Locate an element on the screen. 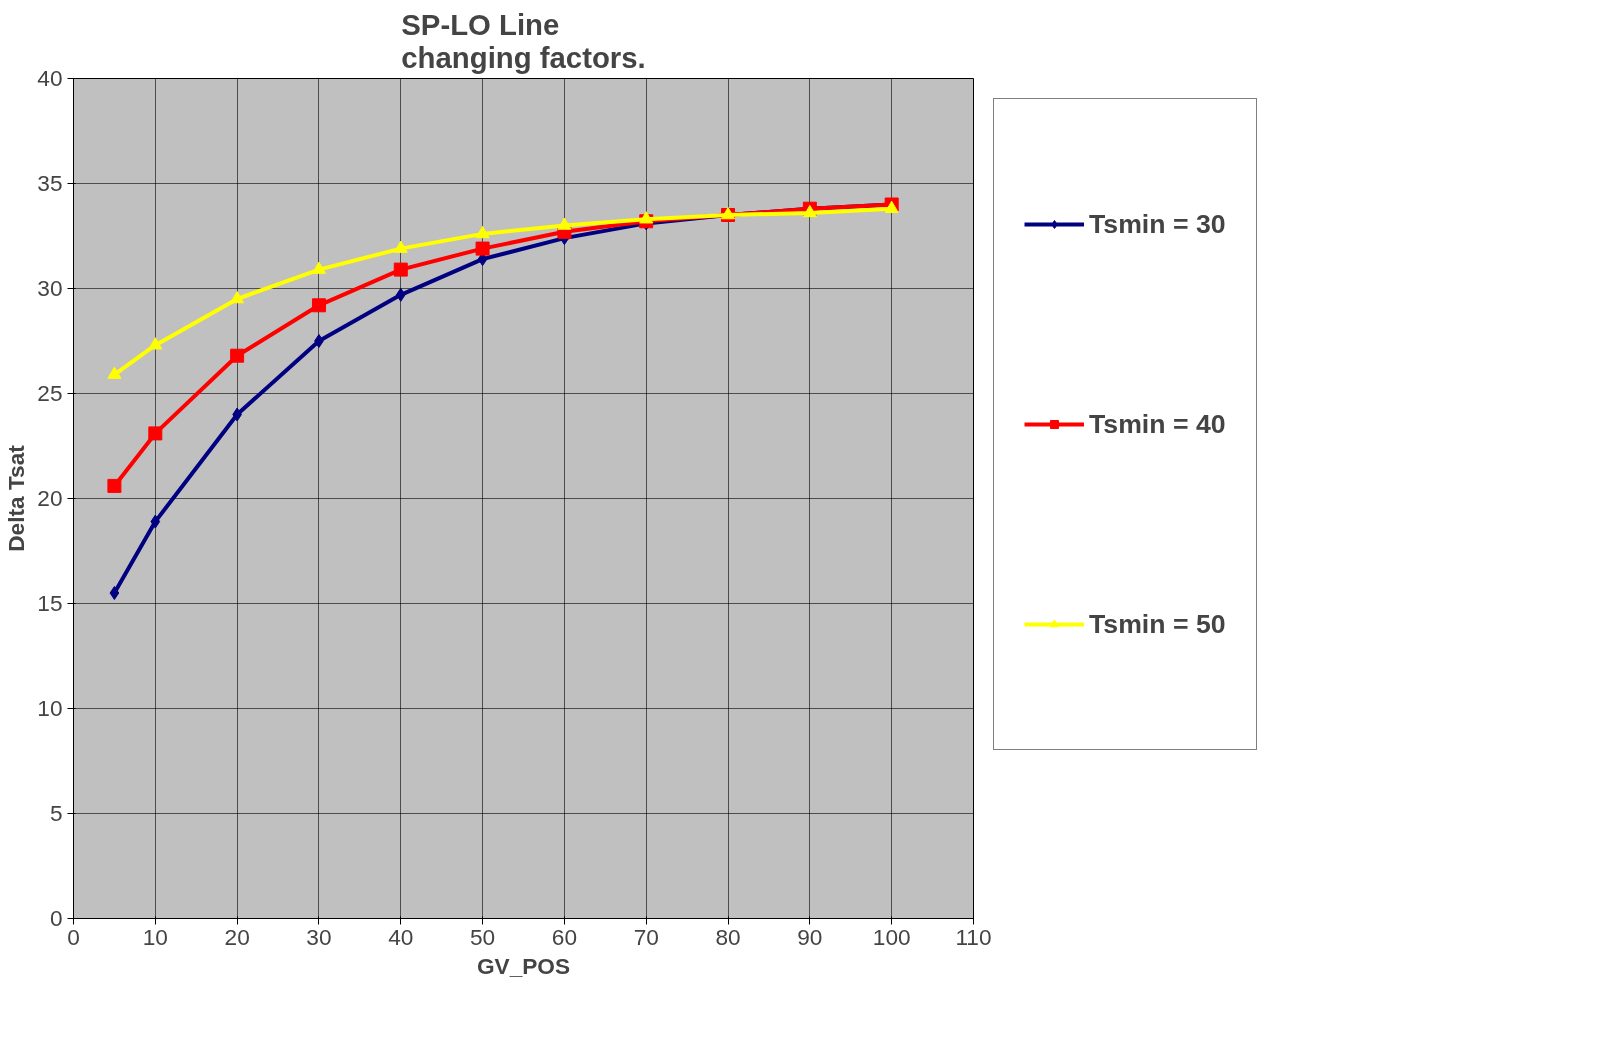 Image resolution: width=1611 pixels, height=1062 pixels. y-tick-label: 5 is located at coordinates (56, 813).